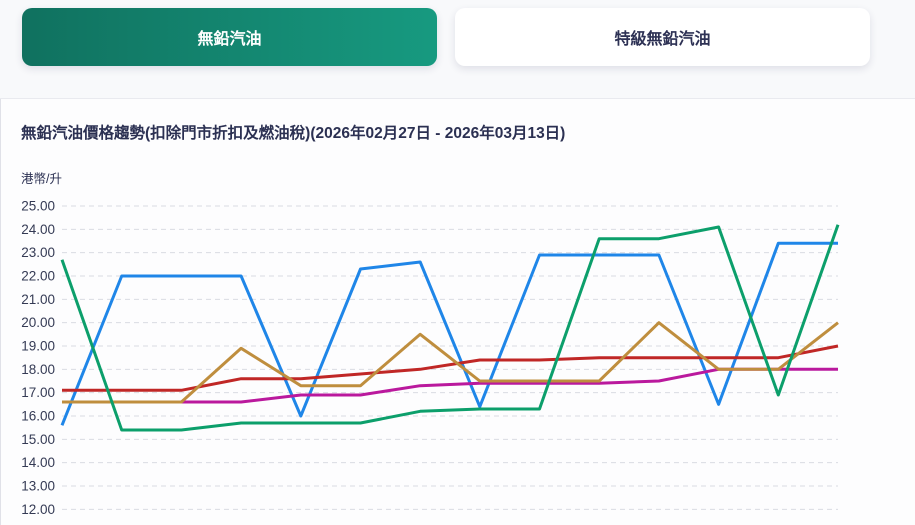  Describe the element at coordinates (229, 37) in the screenshot. I see `tab-unleaded-petrol: 無鉛汽油` at that location.